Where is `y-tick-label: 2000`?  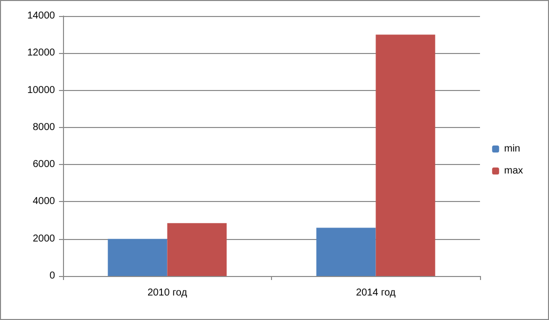 y-tick-label: 2000 is located at coordinates (44, 238).